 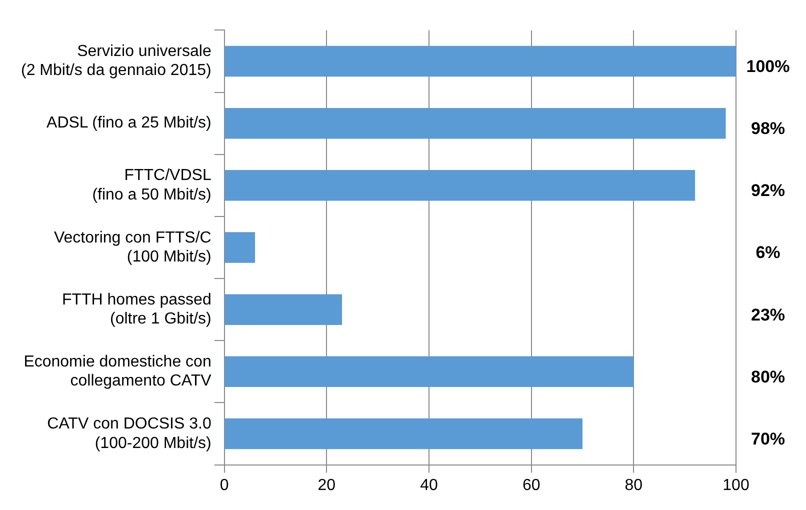 What do you see at coordinates (327, 485) in the screenshot?
I see `x-tick-label: 20` at bounding box center [327, 485].